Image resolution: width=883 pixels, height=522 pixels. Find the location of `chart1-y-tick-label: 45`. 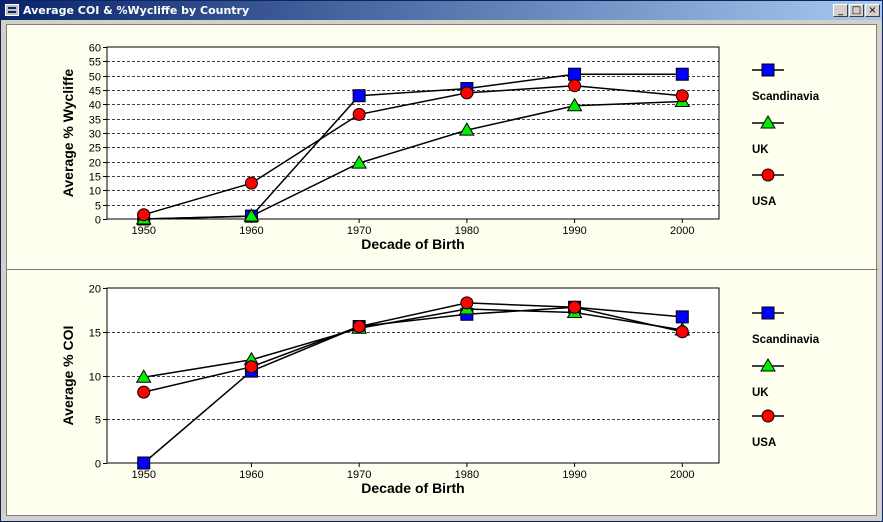

chart1-y-tick-label: 45 is located at coordinates (95, 92).